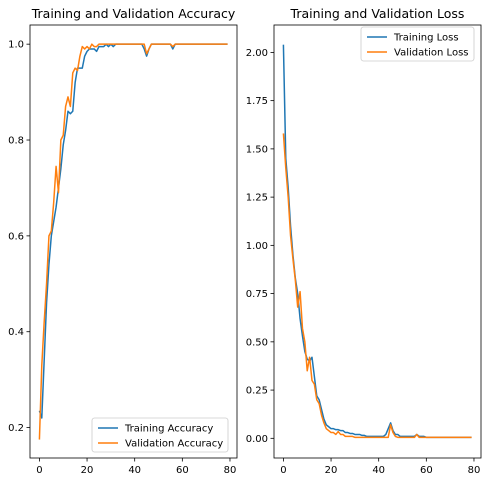 The image size is (487, 482). Describe the element at coordinates (134, 470) in the screenshot. I see `accuracy-x-tick-label: 40` at that location.